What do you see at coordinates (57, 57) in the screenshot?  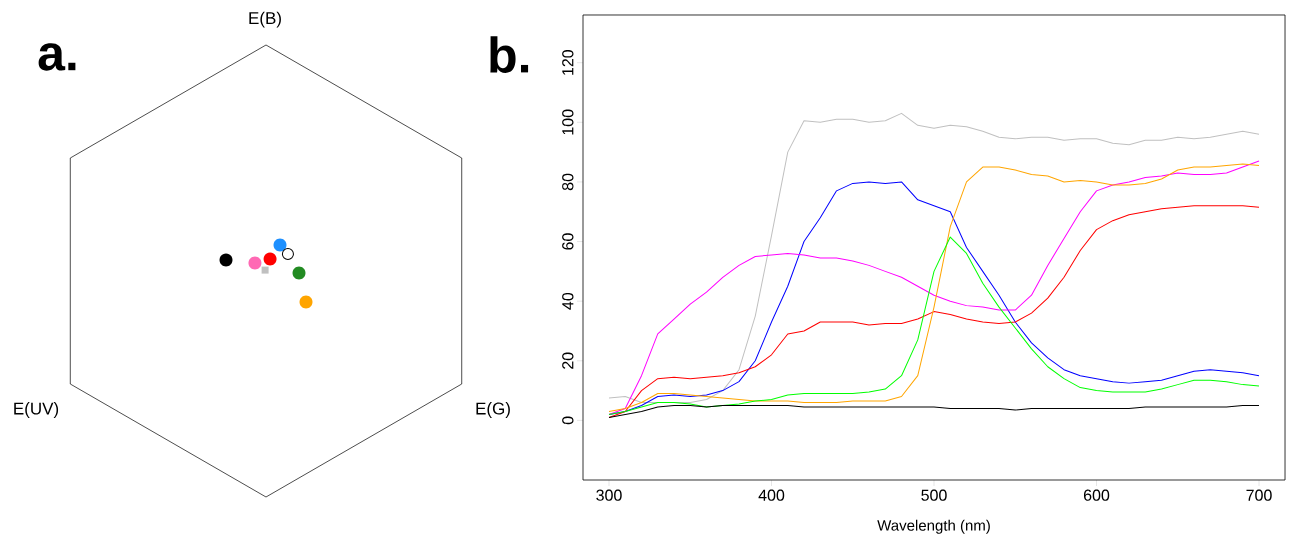 I see `text: a.` at bounding box center [57, 57].